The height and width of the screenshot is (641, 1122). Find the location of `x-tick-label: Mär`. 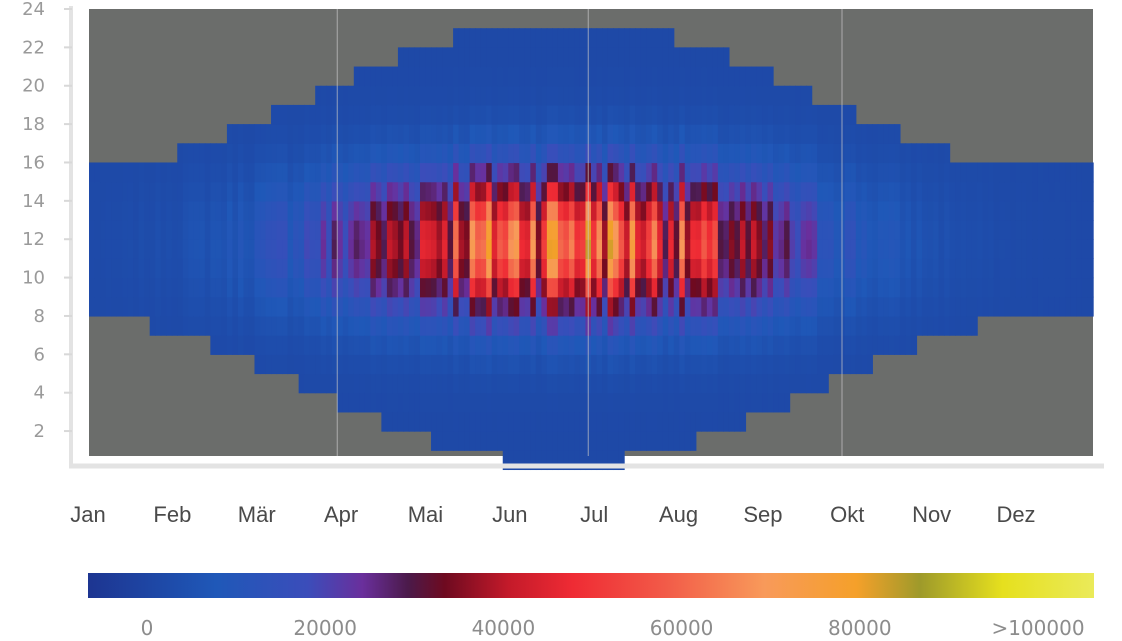

x-tick-label: Mär is located at coordinates (257, 514).